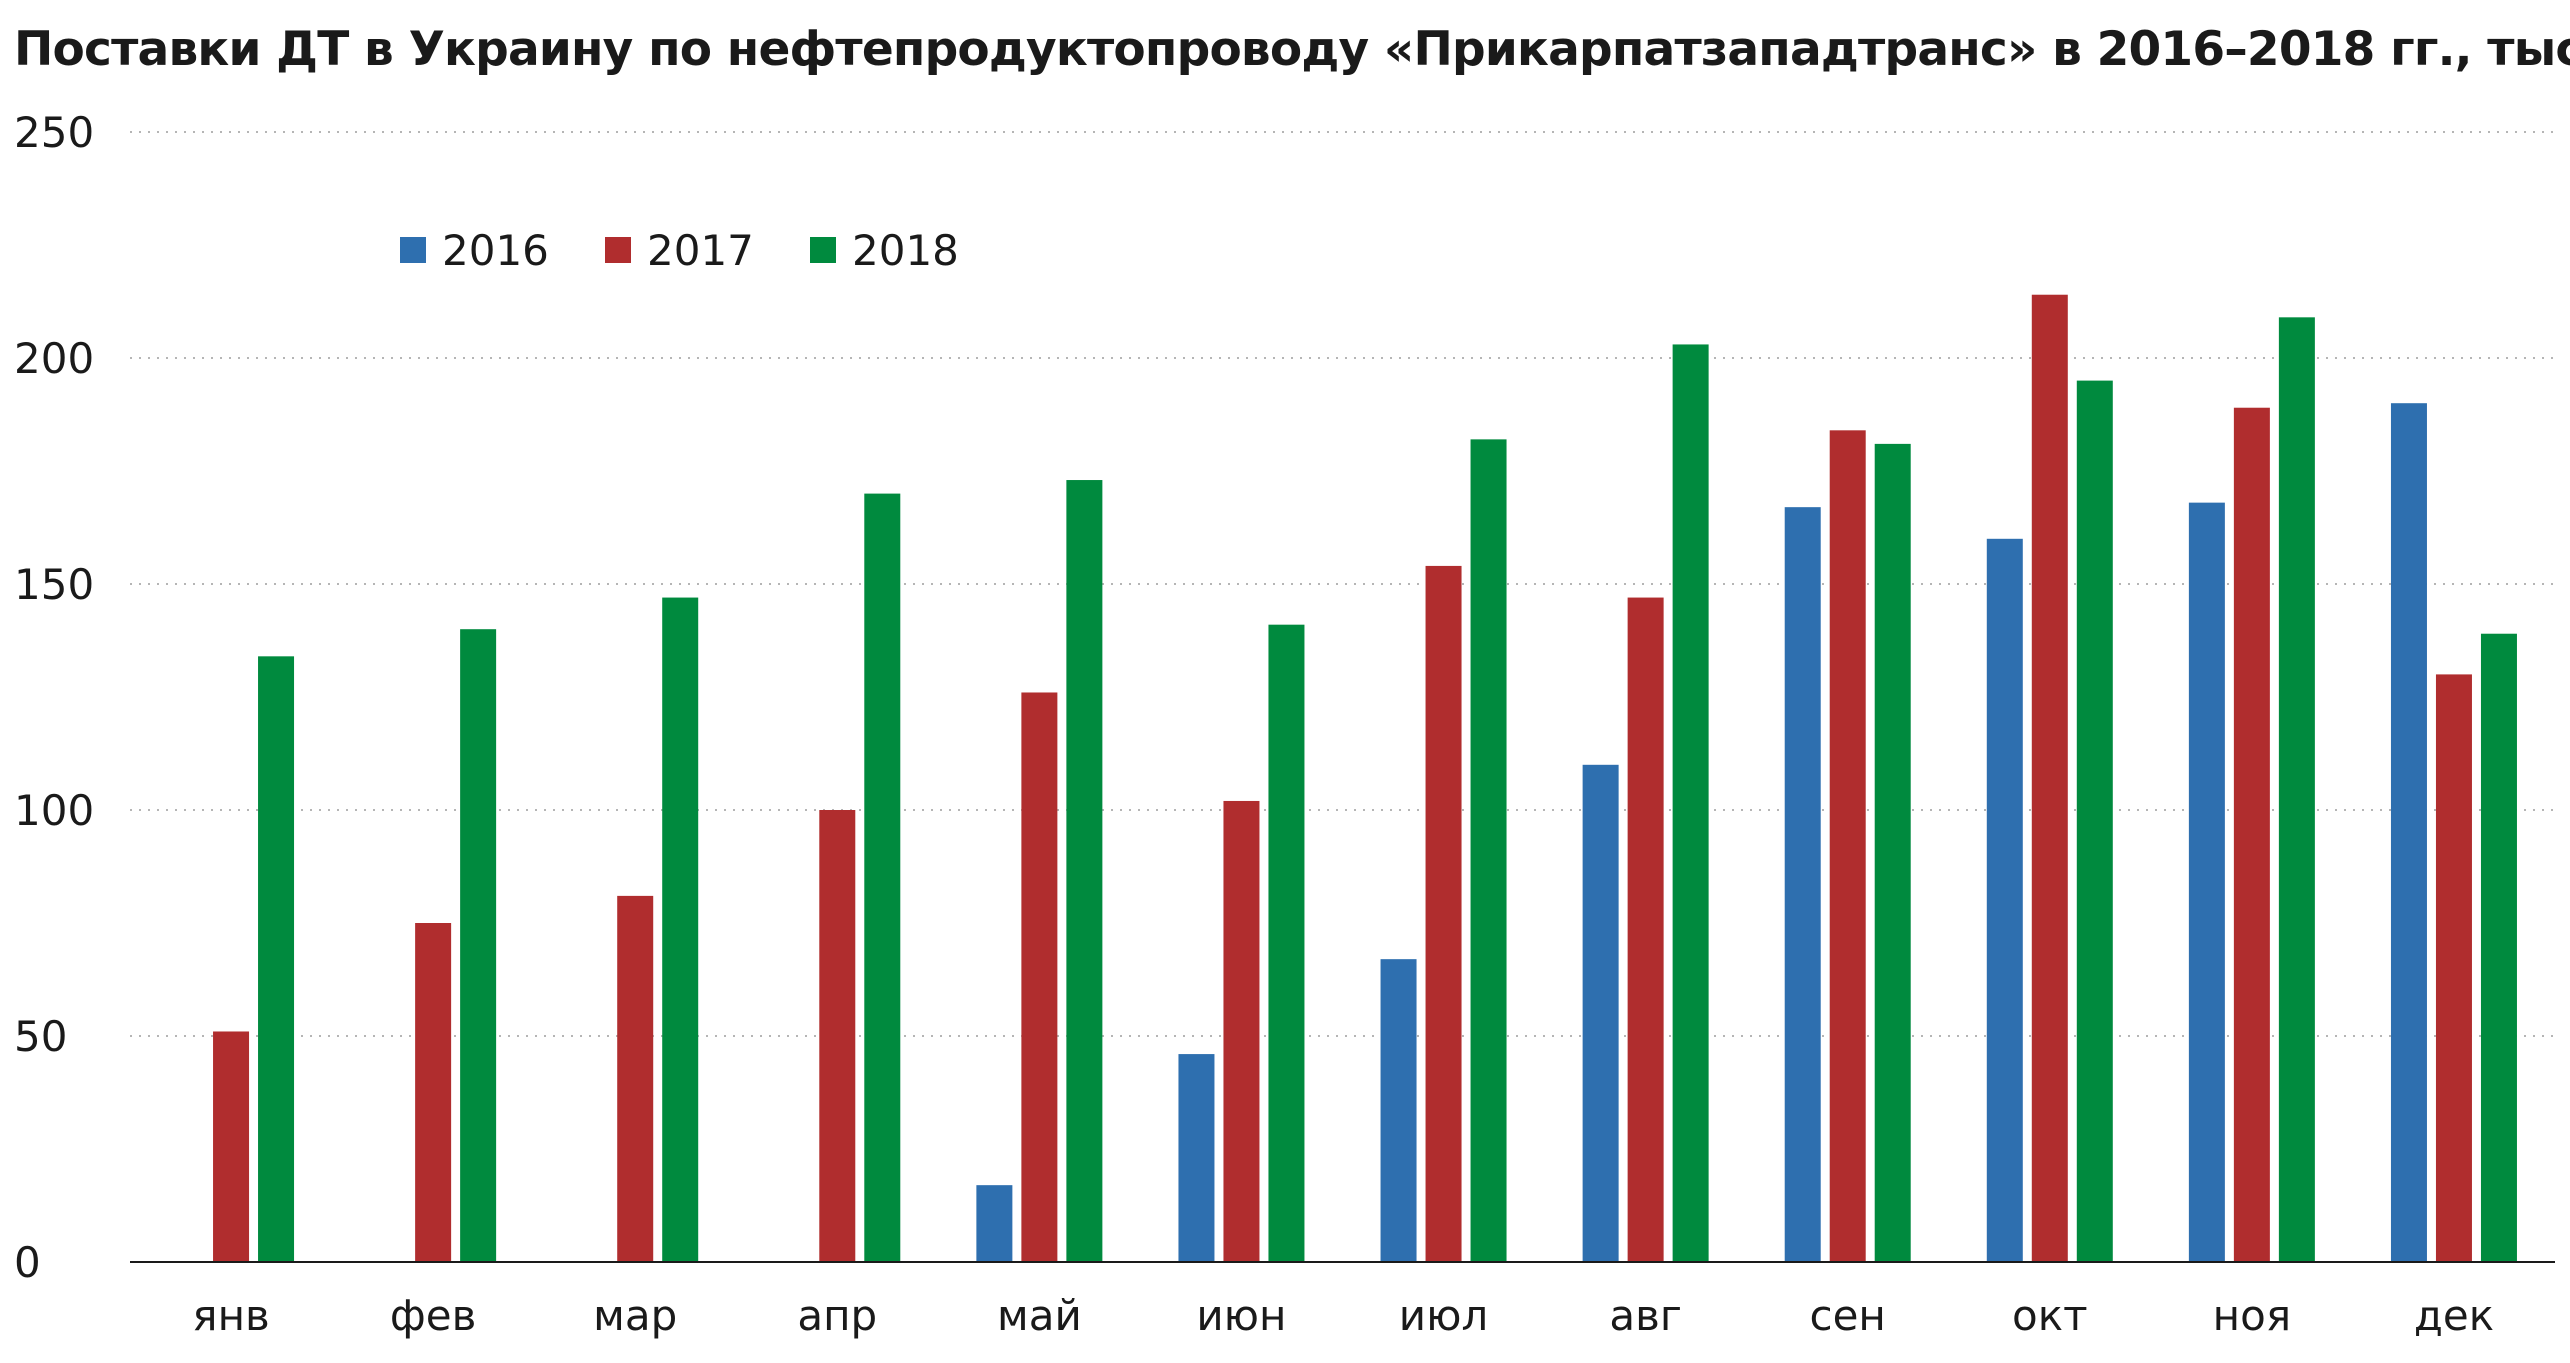 The width and height of the screenshot is (2570, 1363). What do you see at coordinates (433, 1315) in the screenshot?
I see `x-tick-label: фев` at bounding box center [433, 1315].